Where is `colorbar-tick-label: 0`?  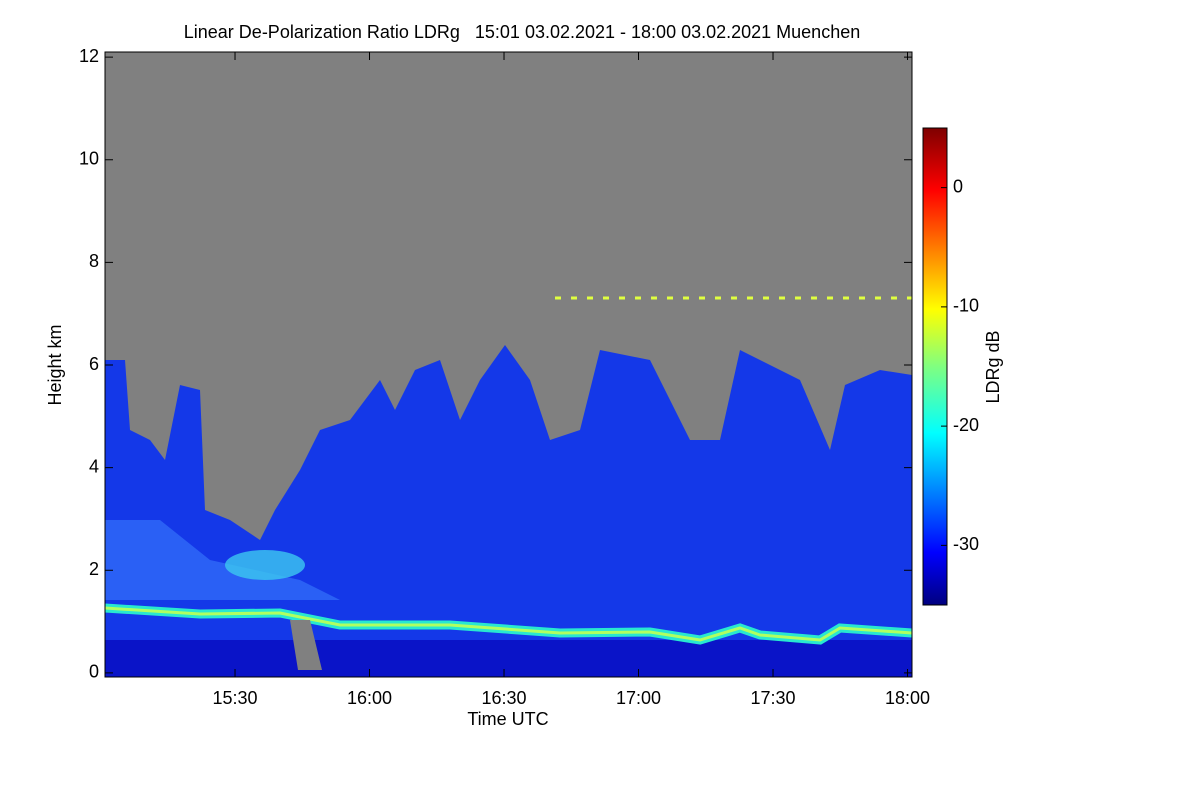 colorbar-tick-label: 0 is located at coordinates (958, 186).